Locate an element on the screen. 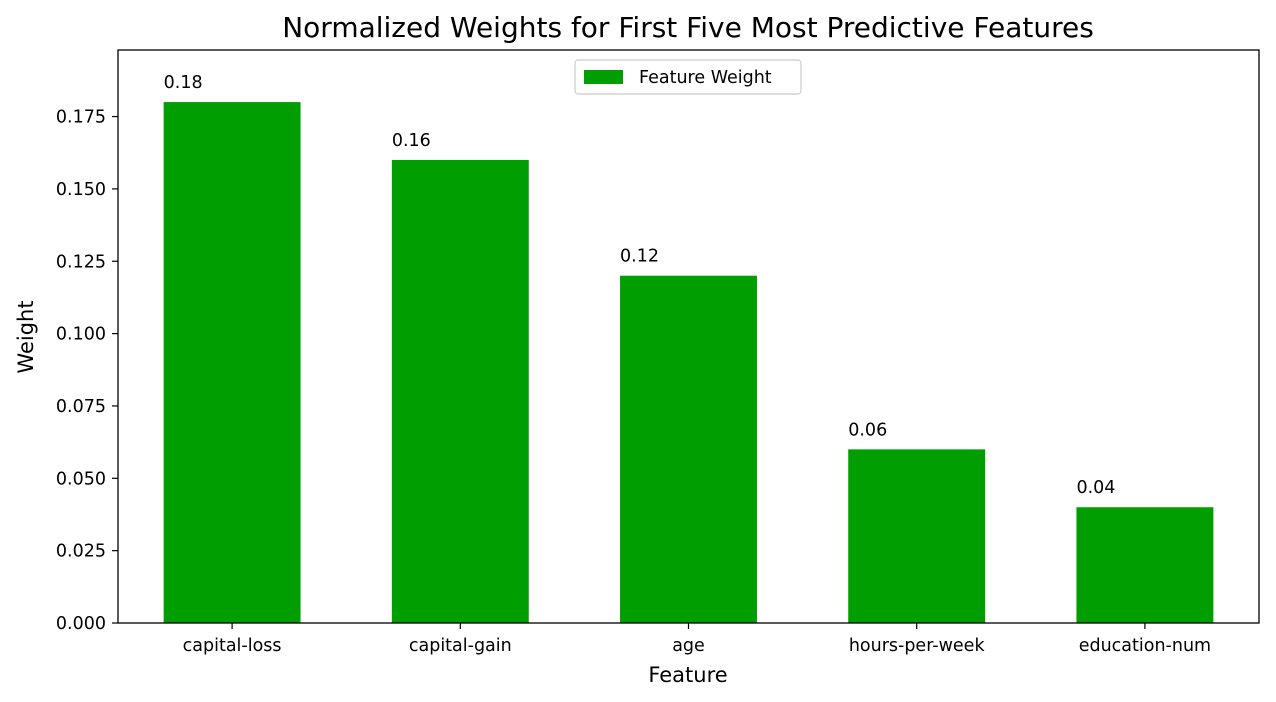 Image resolution: width=1276 pixels, height=702 pixels. legend-swatch is located at coordinates (603, 77).